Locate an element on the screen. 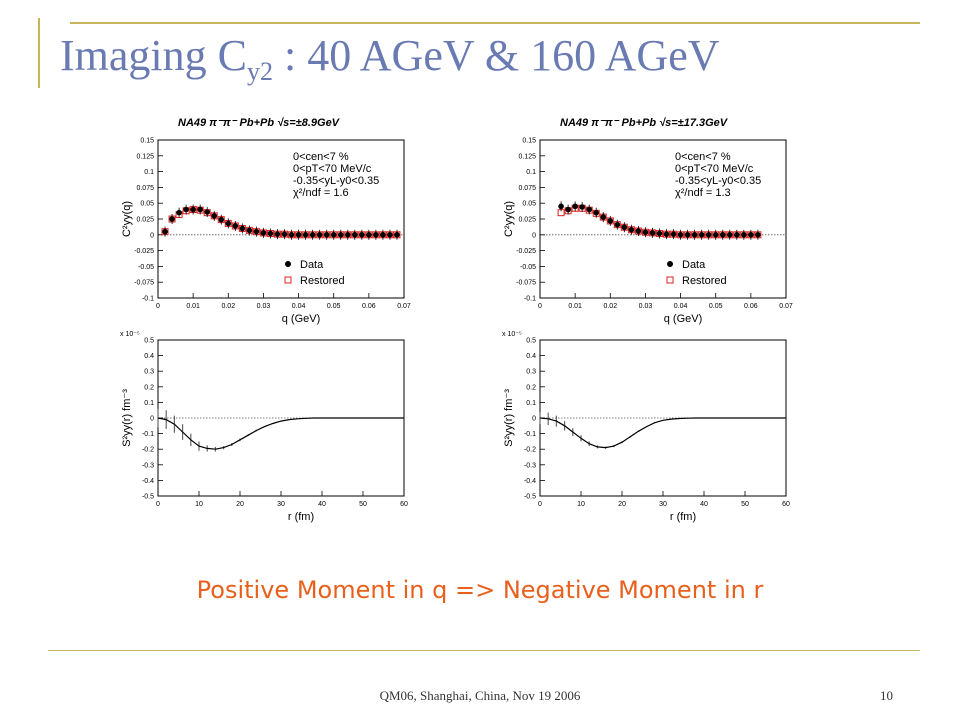 This screenshot has height=720, width=960. annotation-text: -0.35<yL-y0<0.35 is located at coordinates (718, 181).